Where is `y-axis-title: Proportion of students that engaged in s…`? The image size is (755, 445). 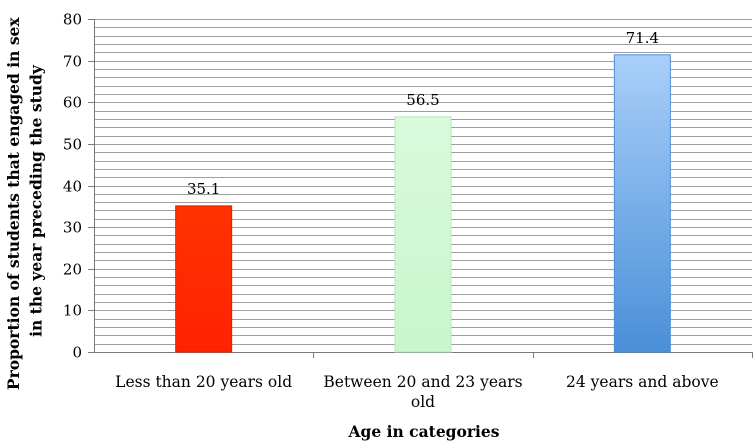
y-axis-title: Proportion of students that engaged in s… is located at coordinates (24, 201).